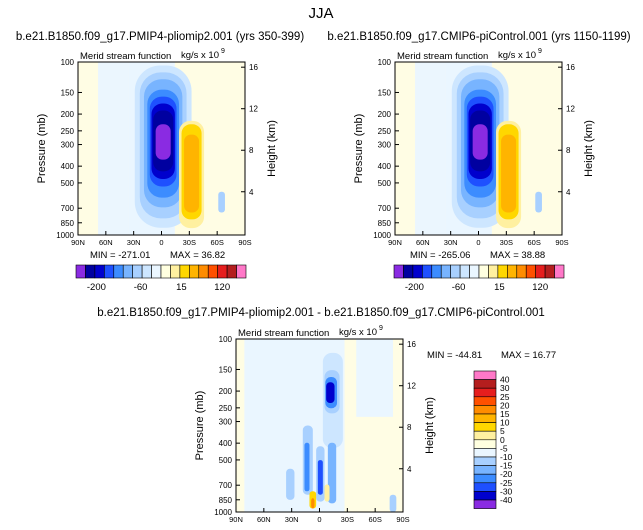 This screenshot has width=643, height=530. What do you see at coordinates (374, 519) in the screenshot?
I see `x-tick-label: 60S` at bounding box center [374, 519].